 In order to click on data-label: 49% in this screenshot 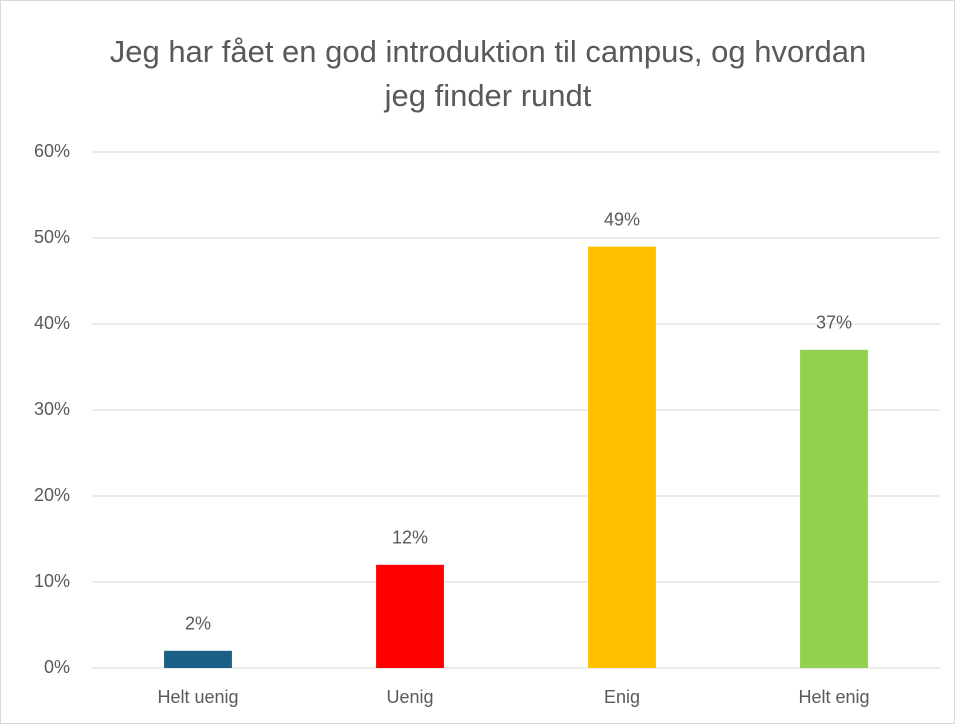, I will do `click(622, 219)`.